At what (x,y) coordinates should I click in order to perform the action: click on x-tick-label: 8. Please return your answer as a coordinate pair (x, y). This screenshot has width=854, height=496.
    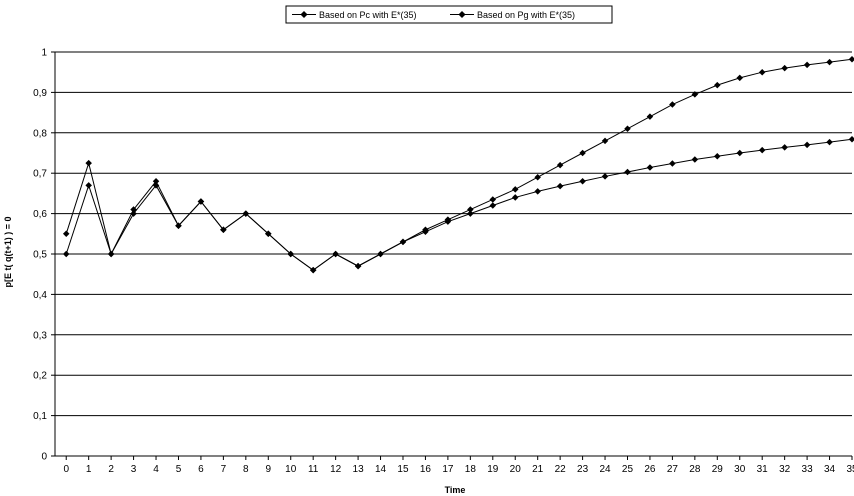
    Looking at the image, I should click on (246, 469).